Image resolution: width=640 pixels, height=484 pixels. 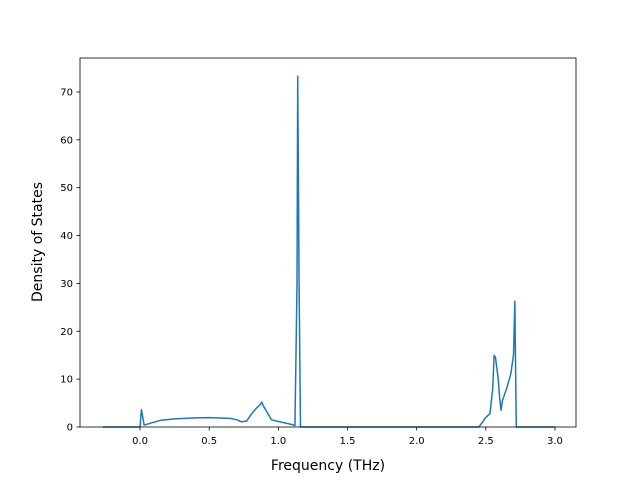 What do you see at coordinates (66, 140) in the screenshot?
I see `y-tick-label: 60` at bounding box center [66, 140].